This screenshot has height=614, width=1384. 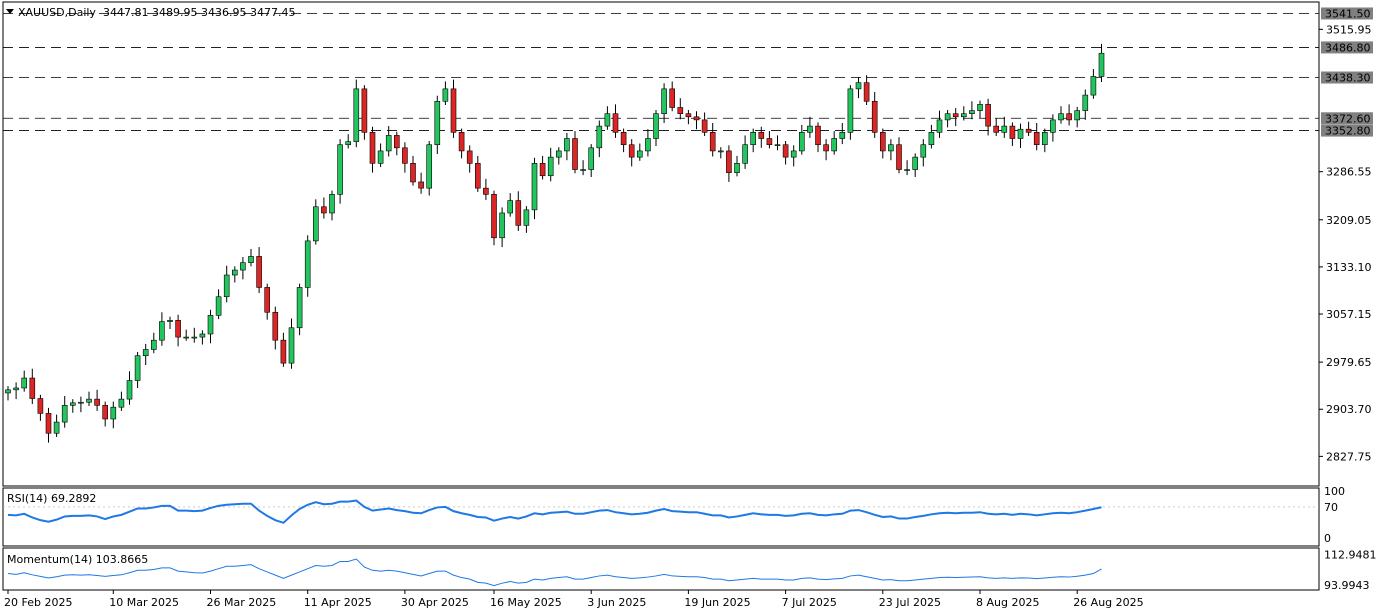 I want to click on price-tick-label: 2827.75, so click(x=1349, y=456).